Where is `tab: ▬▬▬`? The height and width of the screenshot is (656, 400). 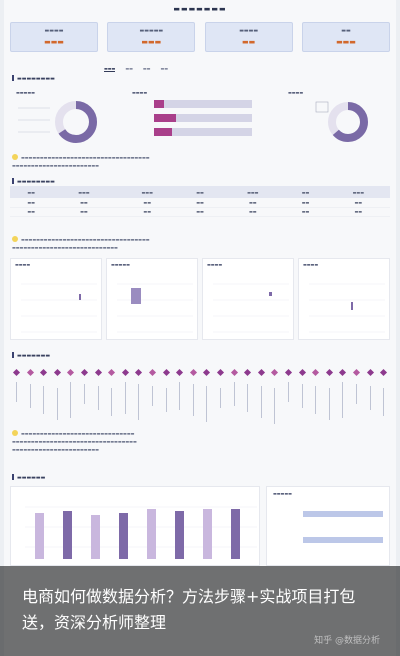
tab: ▬▬▬ is located at coordinates (110, 69).